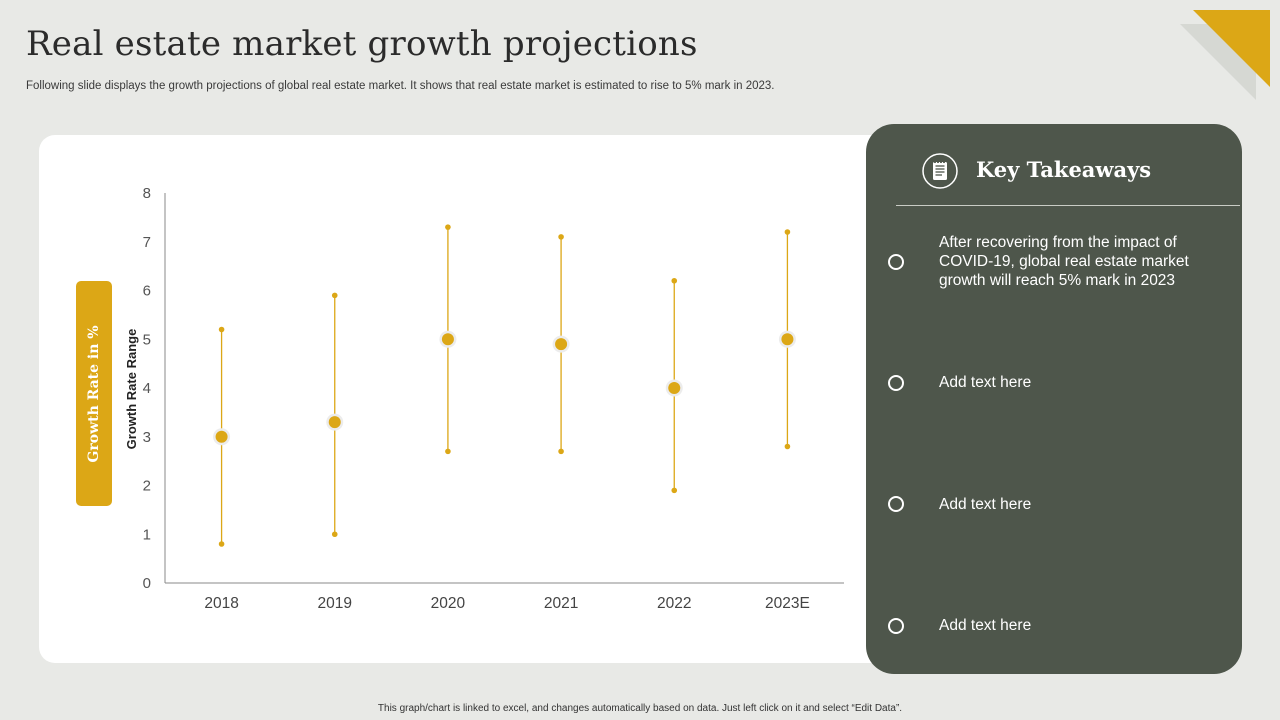  What do you see at coordinates (147, 193) in the screenshot?
I see `y-tick-label: 8` at bounding box center [147, 193].